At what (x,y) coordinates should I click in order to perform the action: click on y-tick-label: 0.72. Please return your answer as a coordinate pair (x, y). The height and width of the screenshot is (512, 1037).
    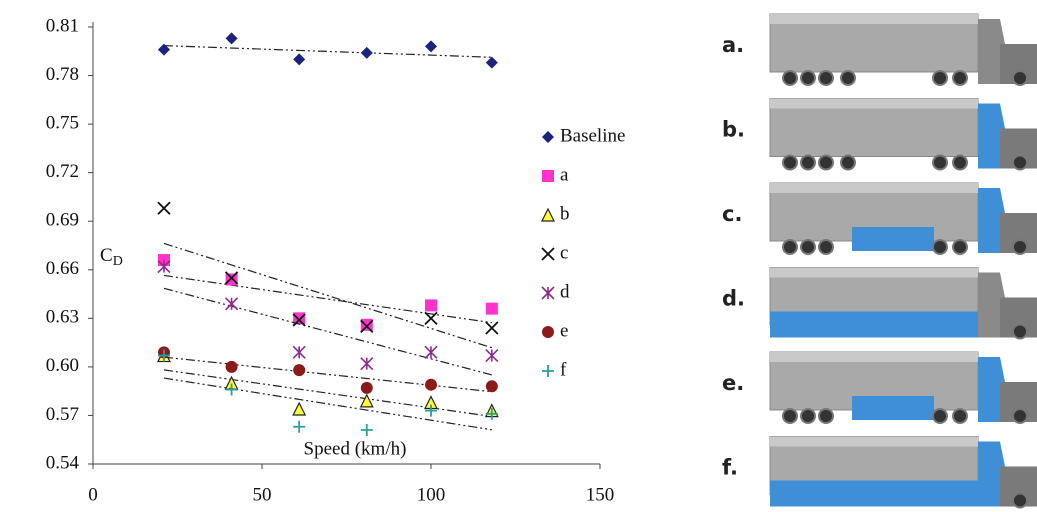
    Looking at the image, I should click on (62, 171).